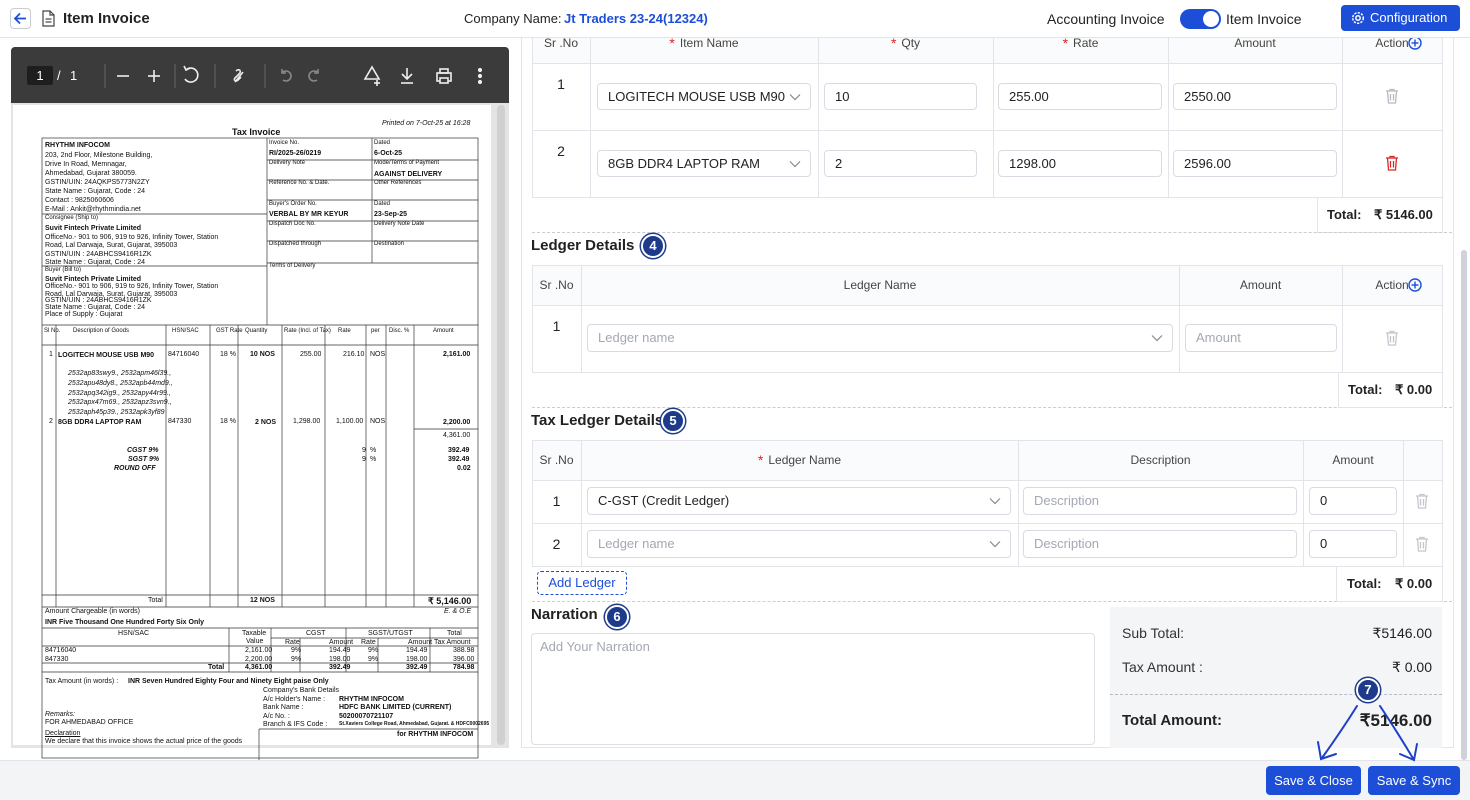 Image resolution: width=1470 pixels, height=800 pixels. Describe the element at coordinates (399, 330) in the screenshot. I see `invoice-text: Disc. %` at that location.